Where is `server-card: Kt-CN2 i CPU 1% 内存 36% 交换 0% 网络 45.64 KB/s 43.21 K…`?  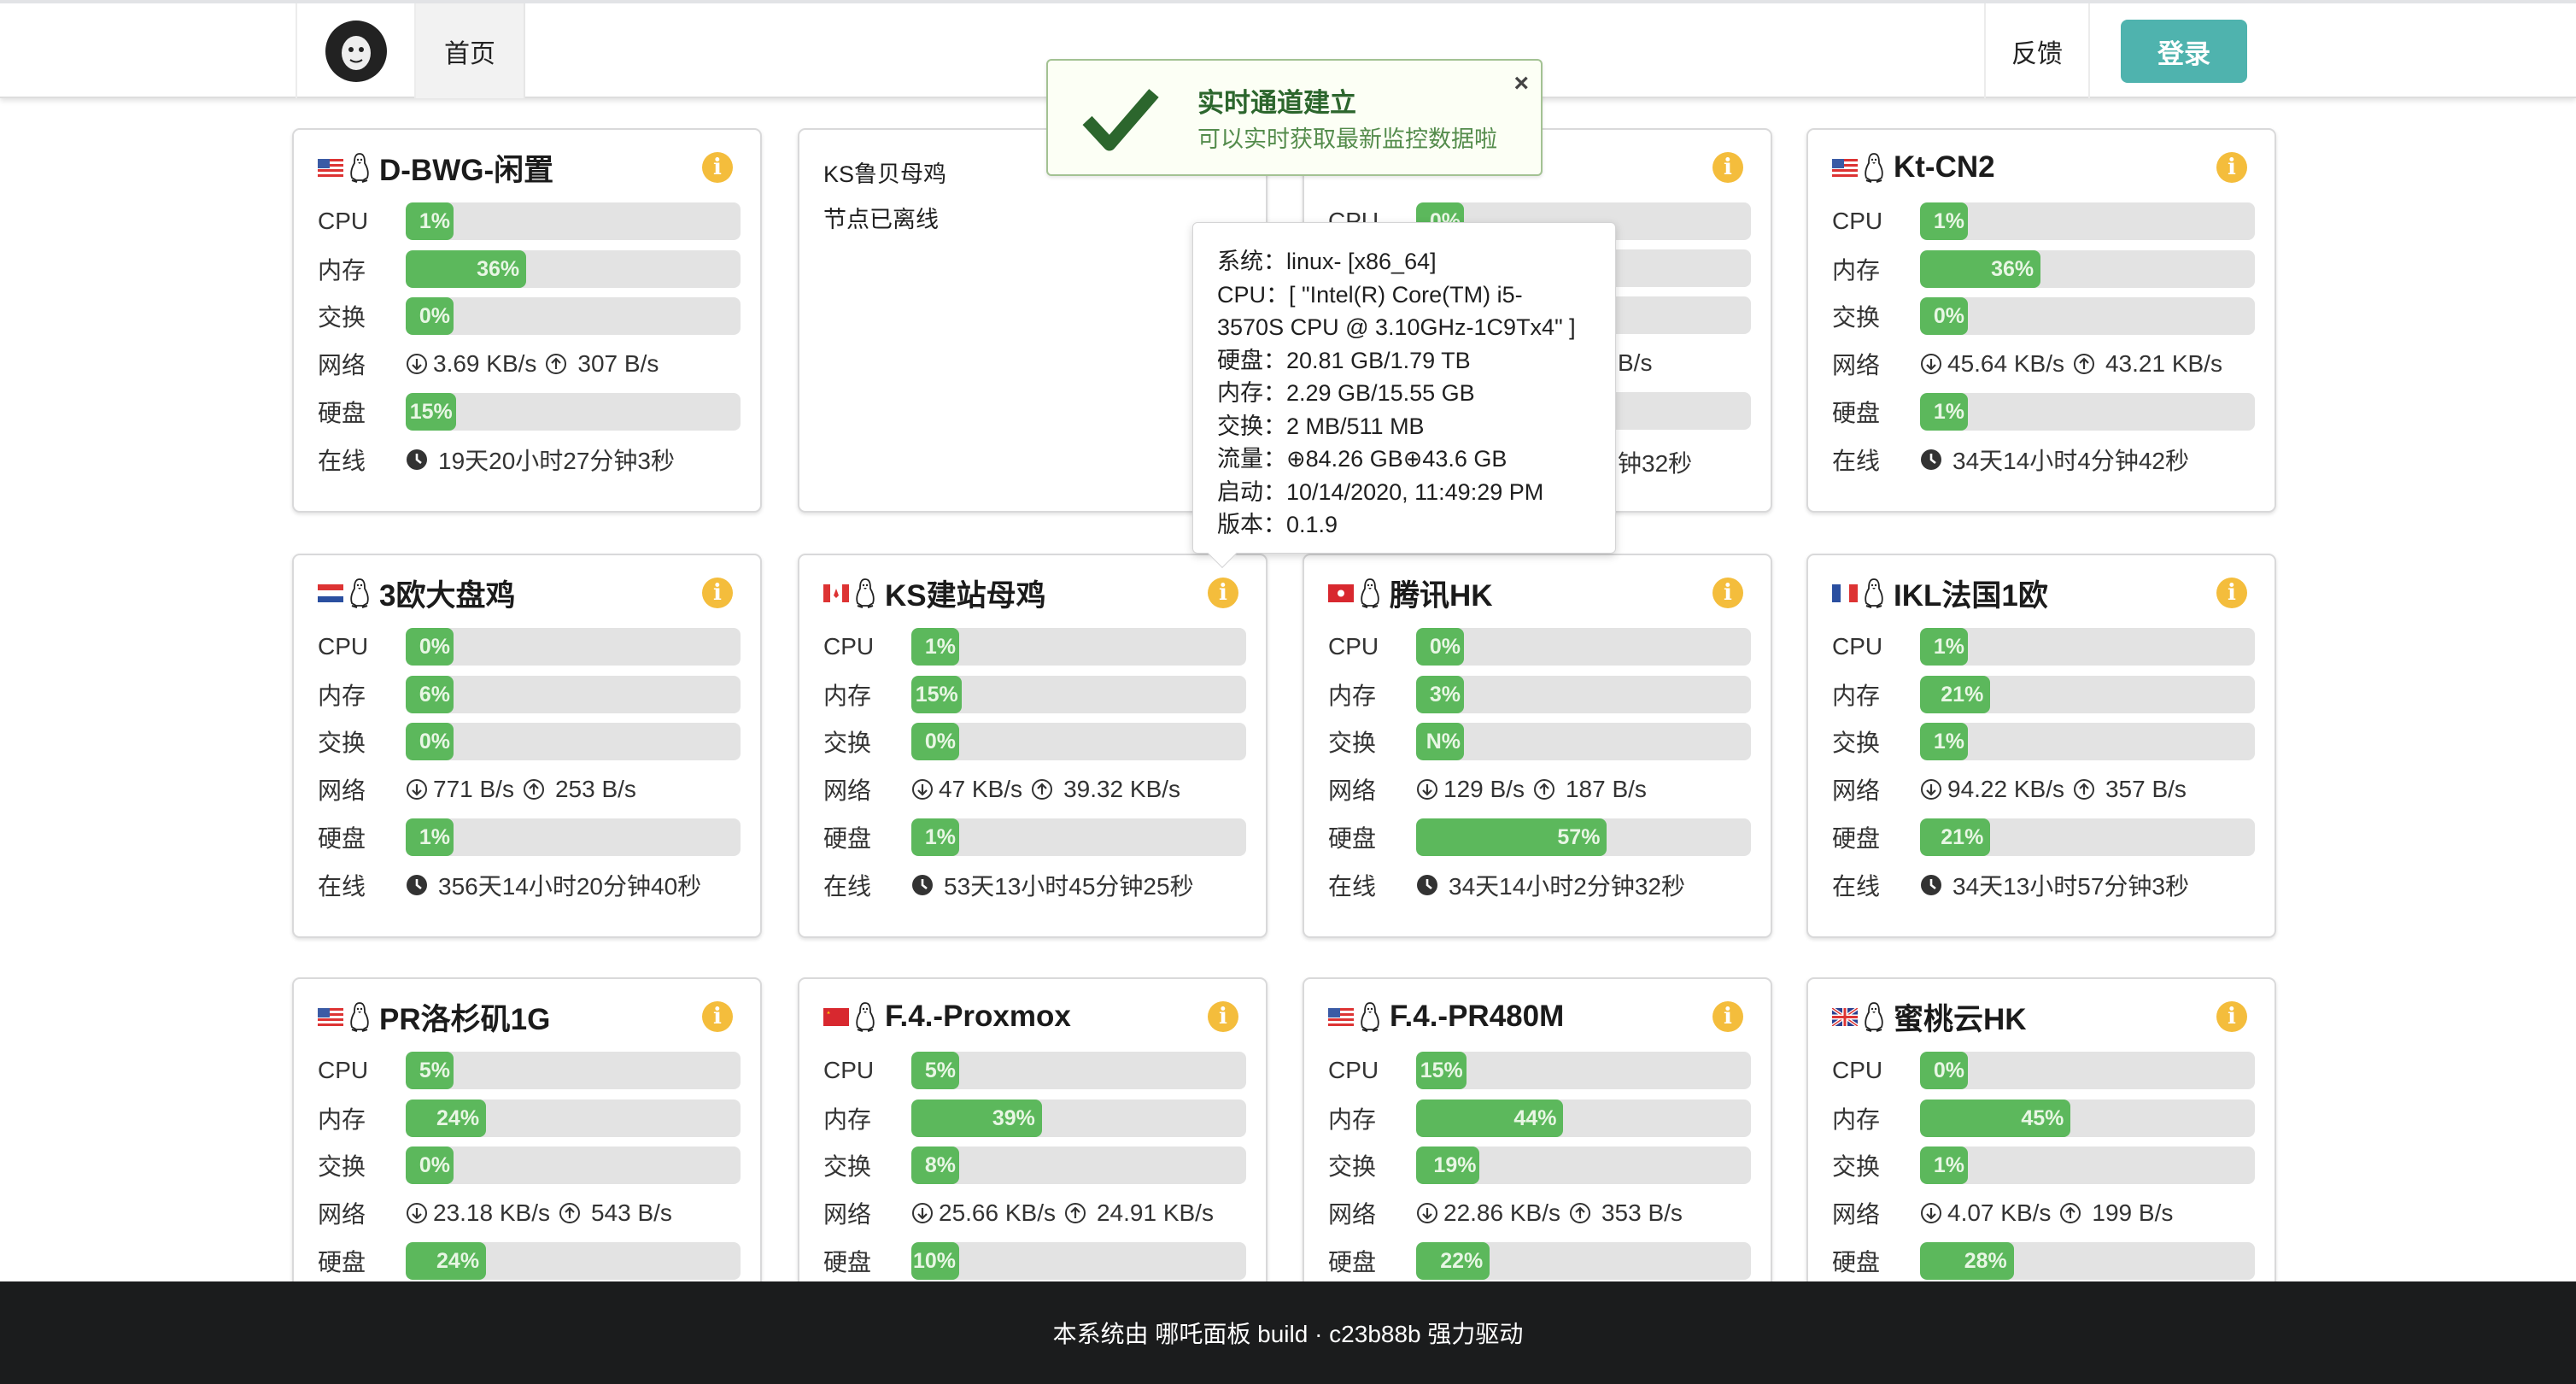
server-card: Kt-CN2 i CPU 1% 内存 36% 交换 0% 网络 45.64 KB/s 43.21 K… is located at coordinates (2041, 320).